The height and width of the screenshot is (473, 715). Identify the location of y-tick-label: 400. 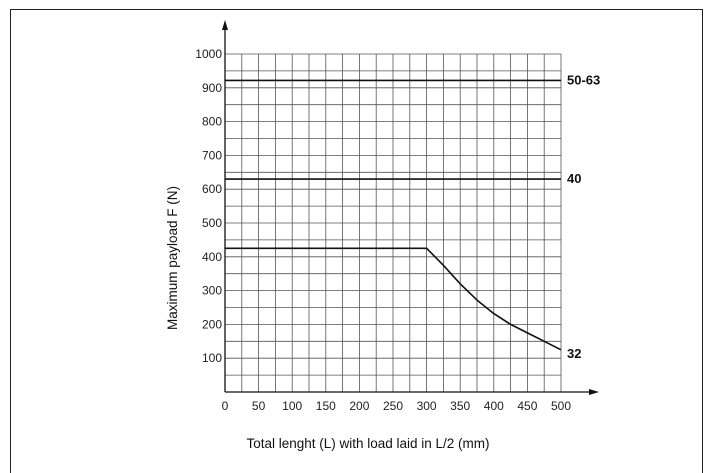
(212, 257).